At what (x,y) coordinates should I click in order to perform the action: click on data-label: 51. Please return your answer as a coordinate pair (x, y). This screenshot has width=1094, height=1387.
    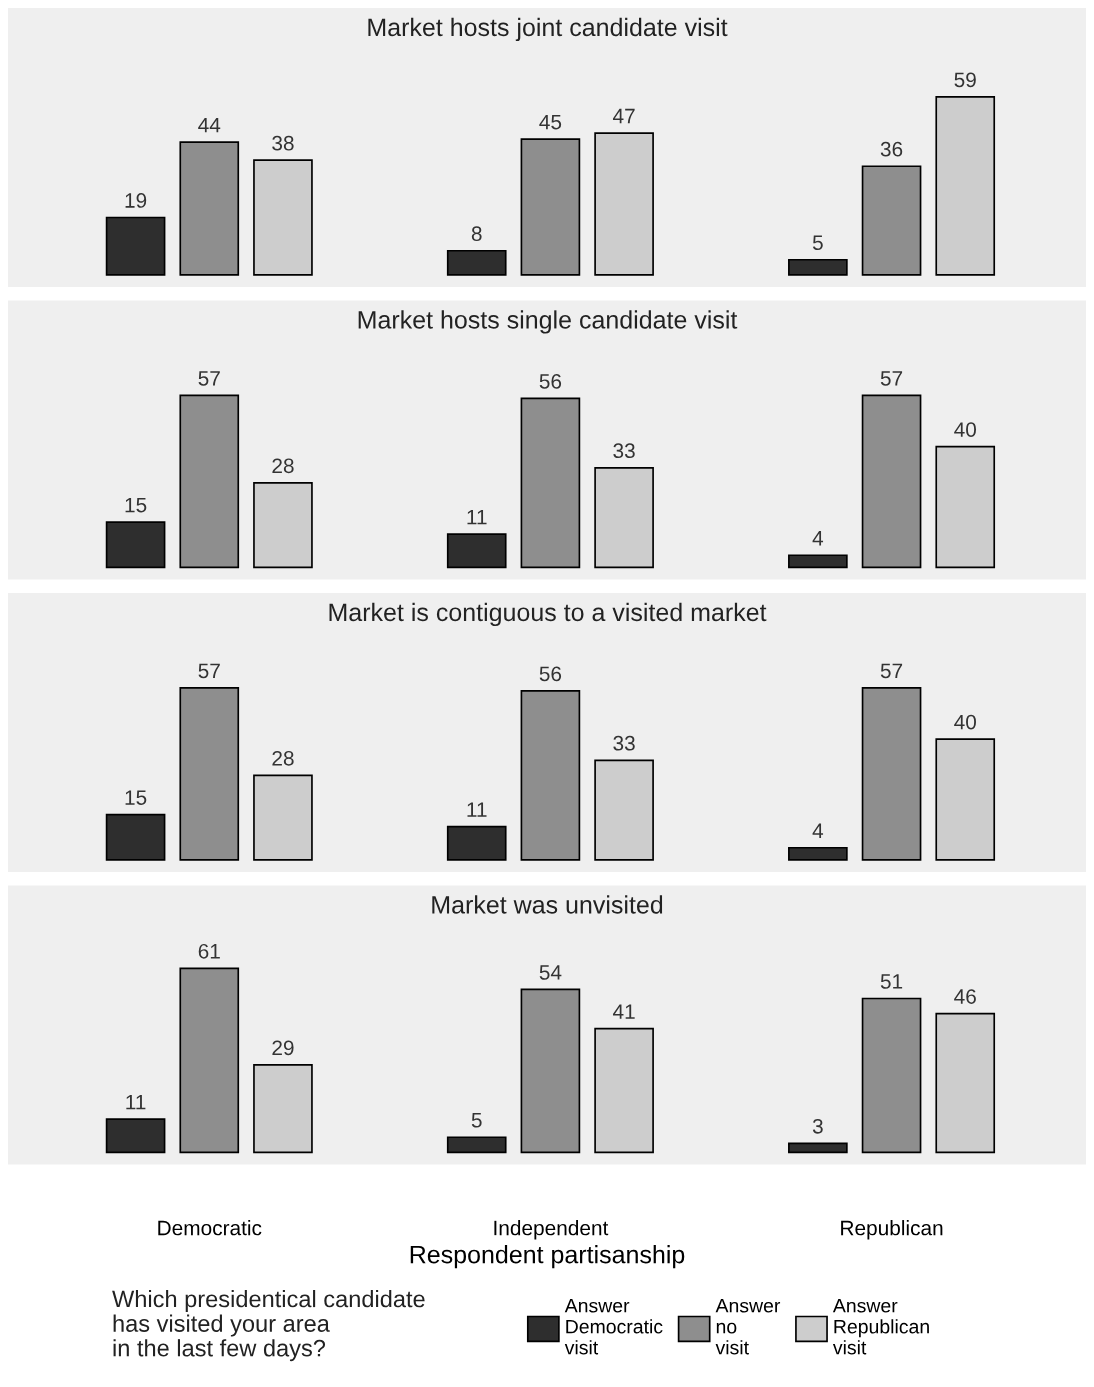
    Looking at the image, I should click on (891, 981).